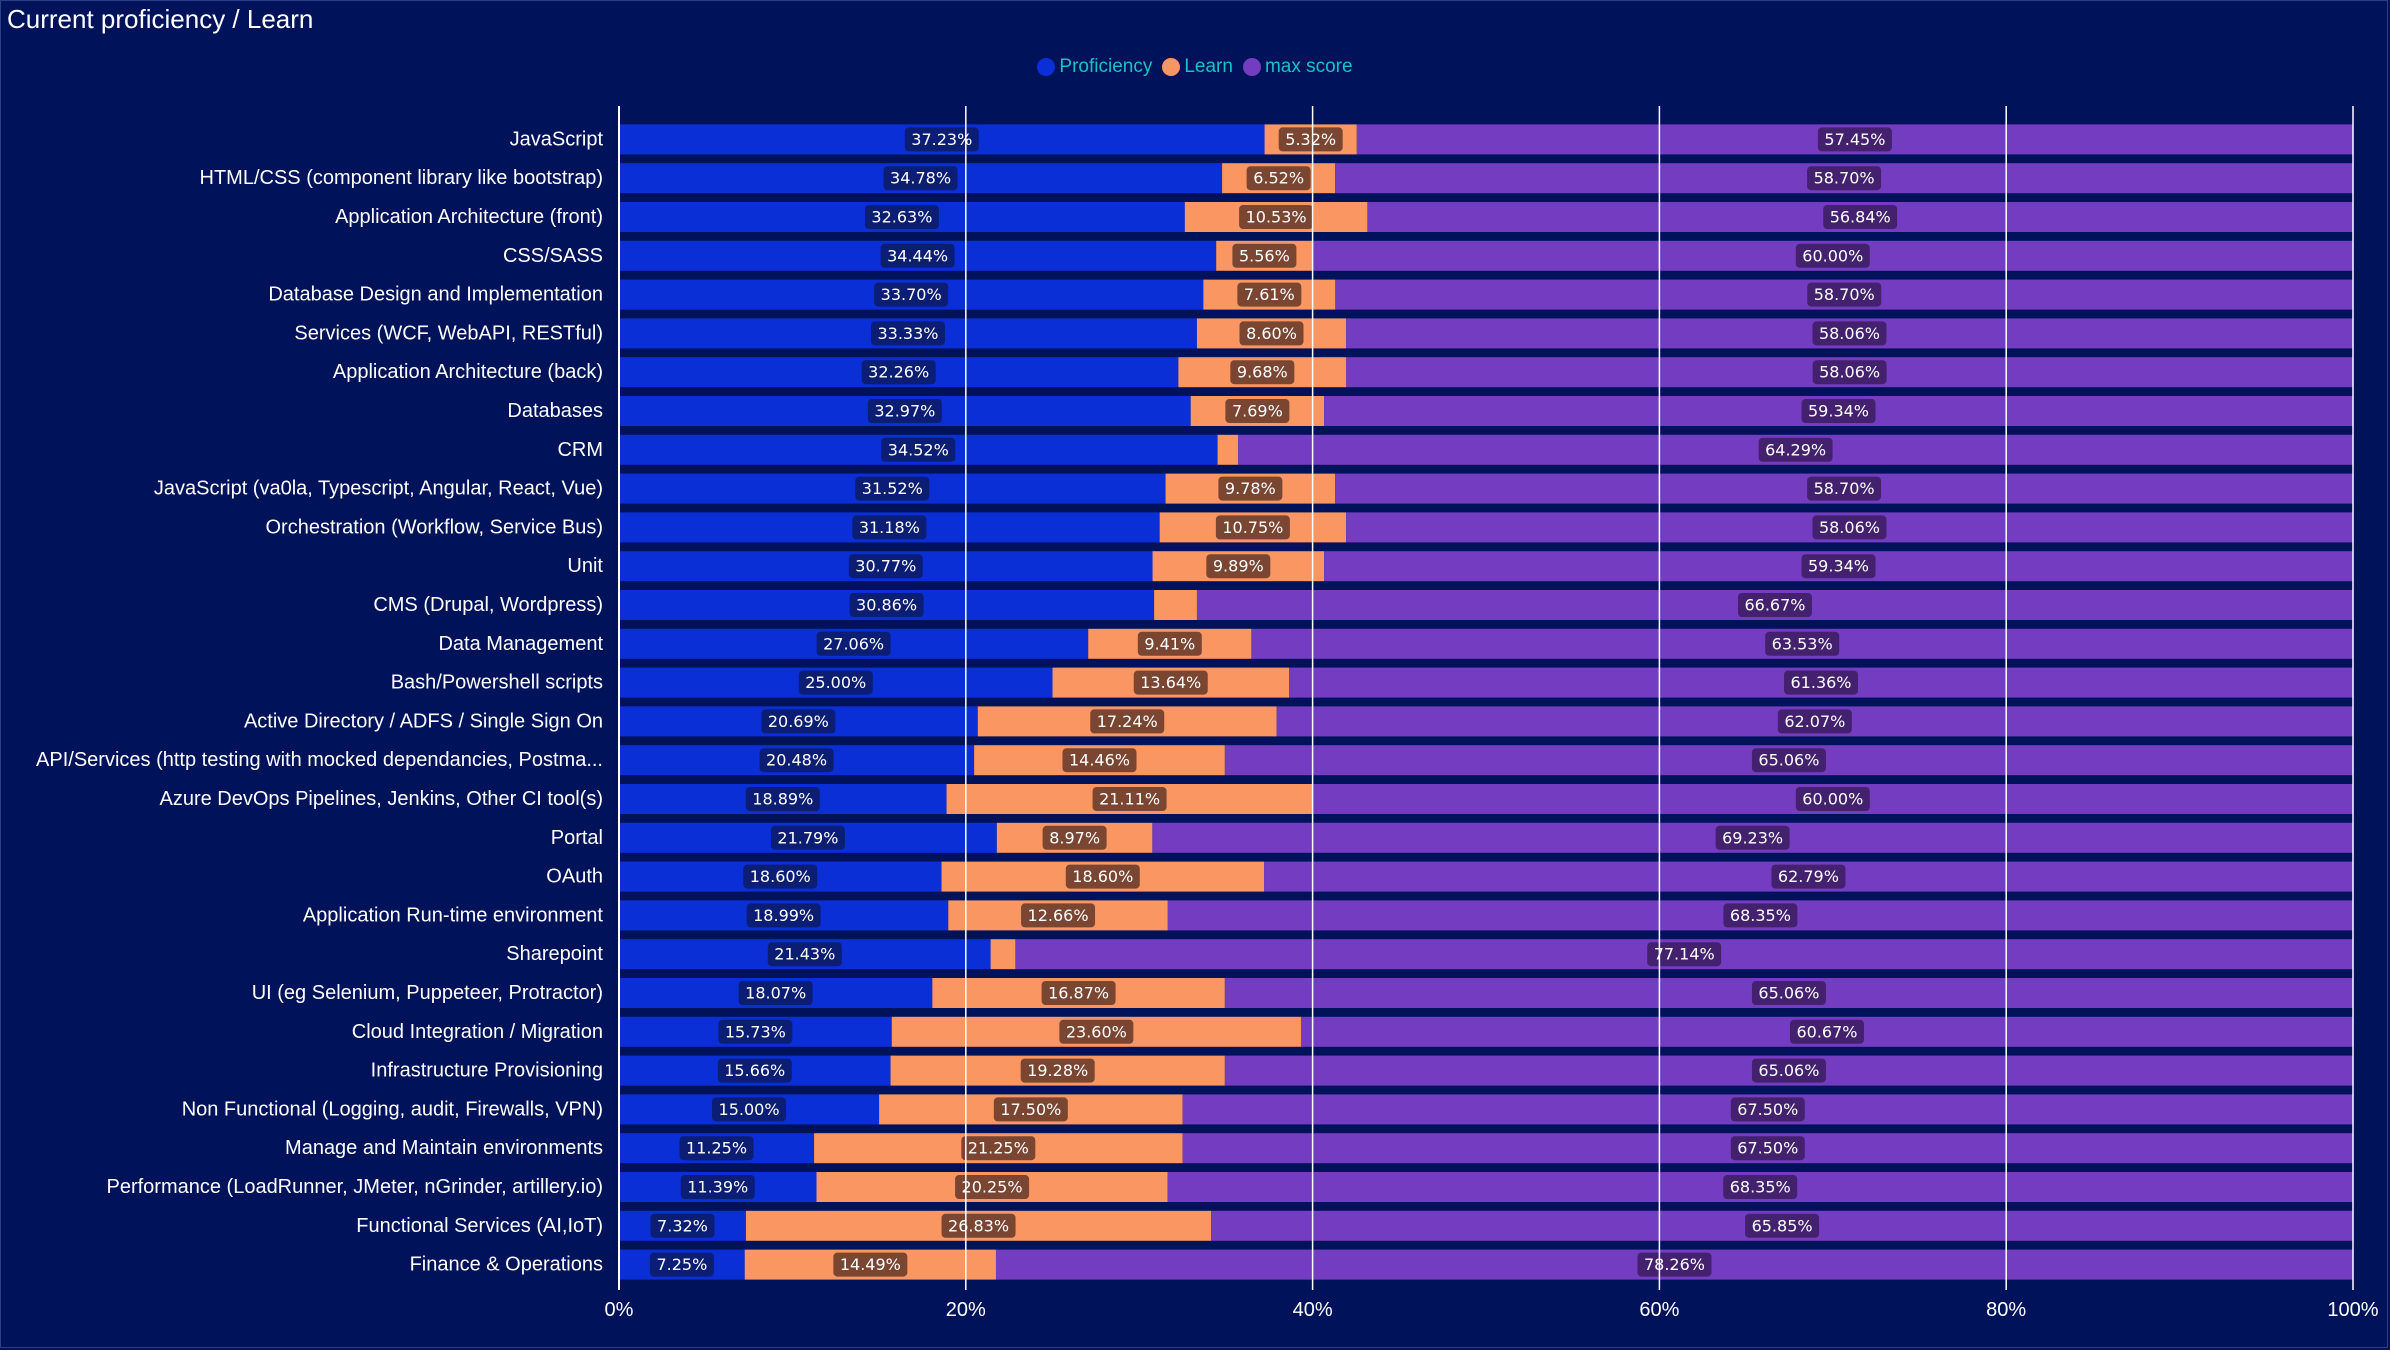 This screenshot has width=2390, height=1350. I want to click on data-label: 14.46%, so click(1099, 760).